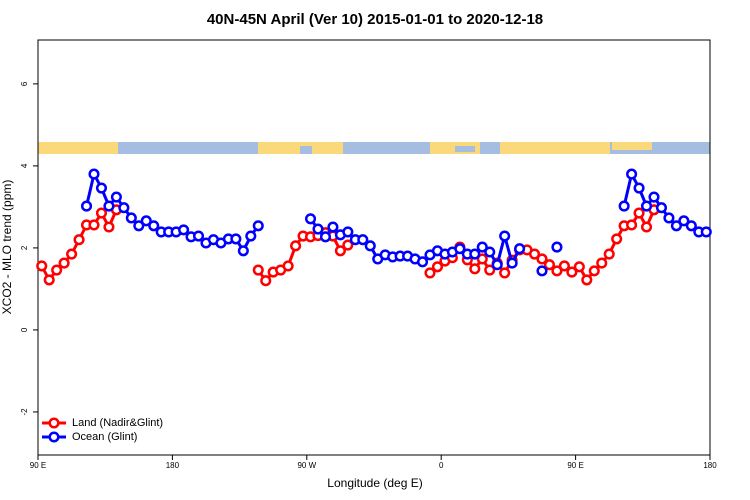 This screenshot has height=500, width=750. Describe the element at coordinates (441, 465) in the screenshot. I see `x-tick-label: 0` at that location.